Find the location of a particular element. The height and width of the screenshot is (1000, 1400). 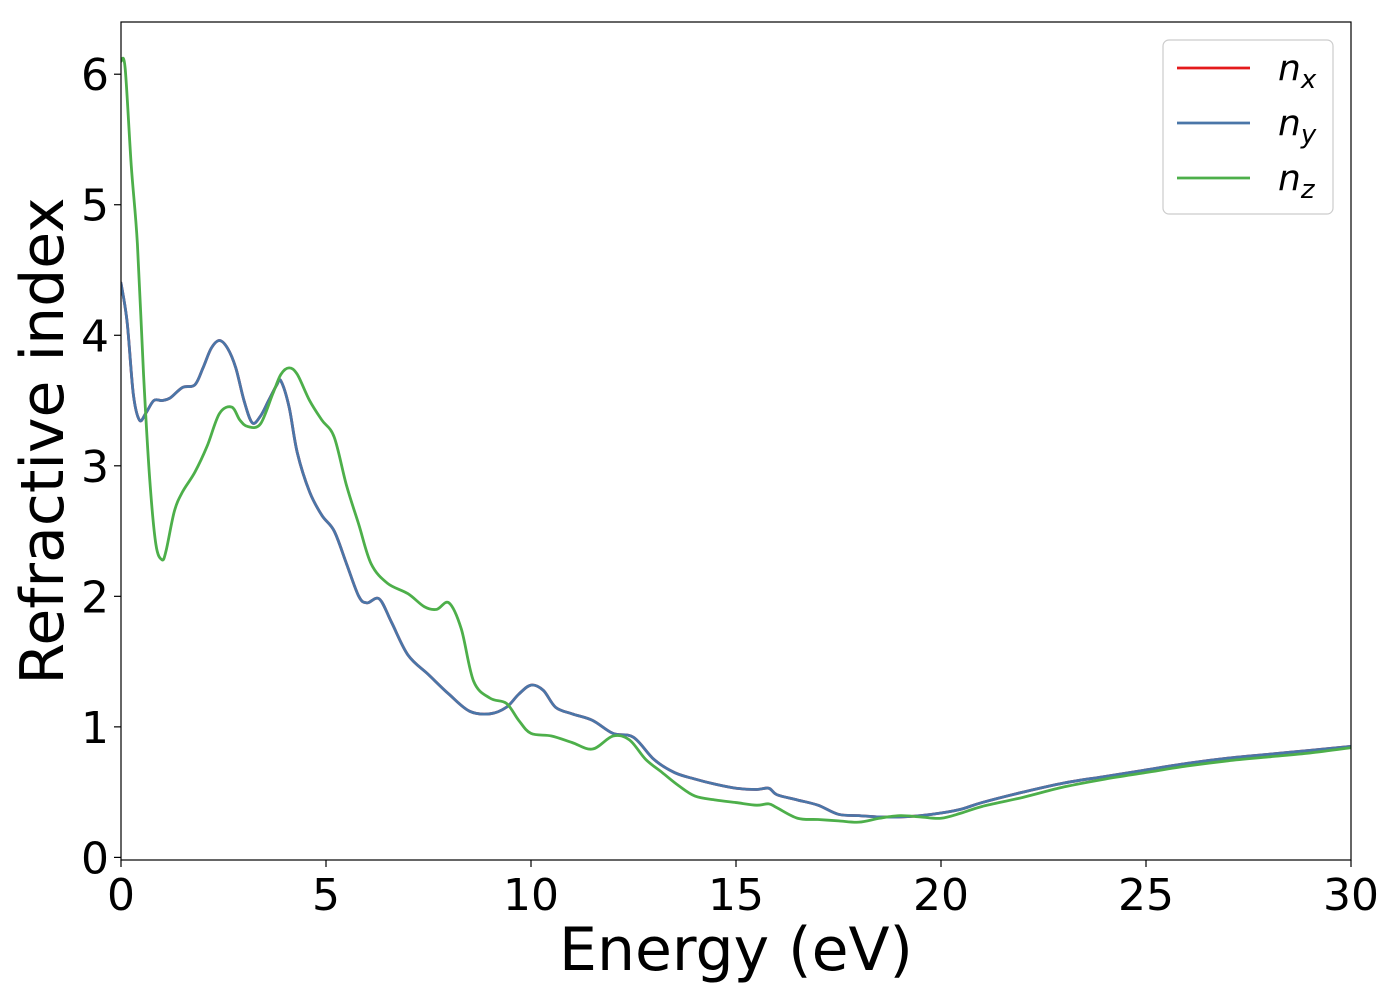

legend-box is located at coordinates (1248, 127).